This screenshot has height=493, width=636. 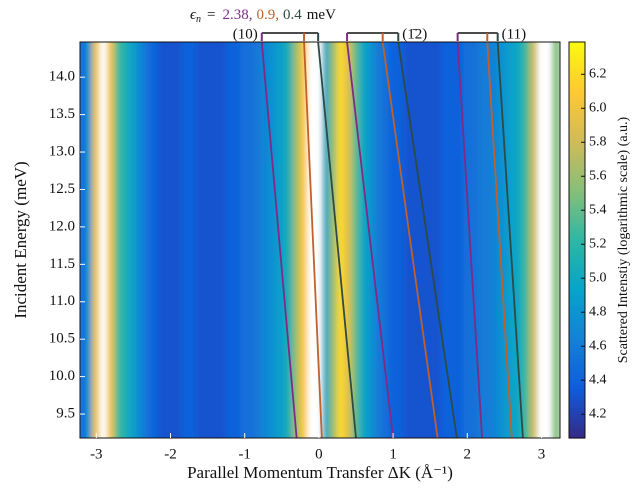 I want to click on energy-value: 0.9,, so click(x=268, y=15).